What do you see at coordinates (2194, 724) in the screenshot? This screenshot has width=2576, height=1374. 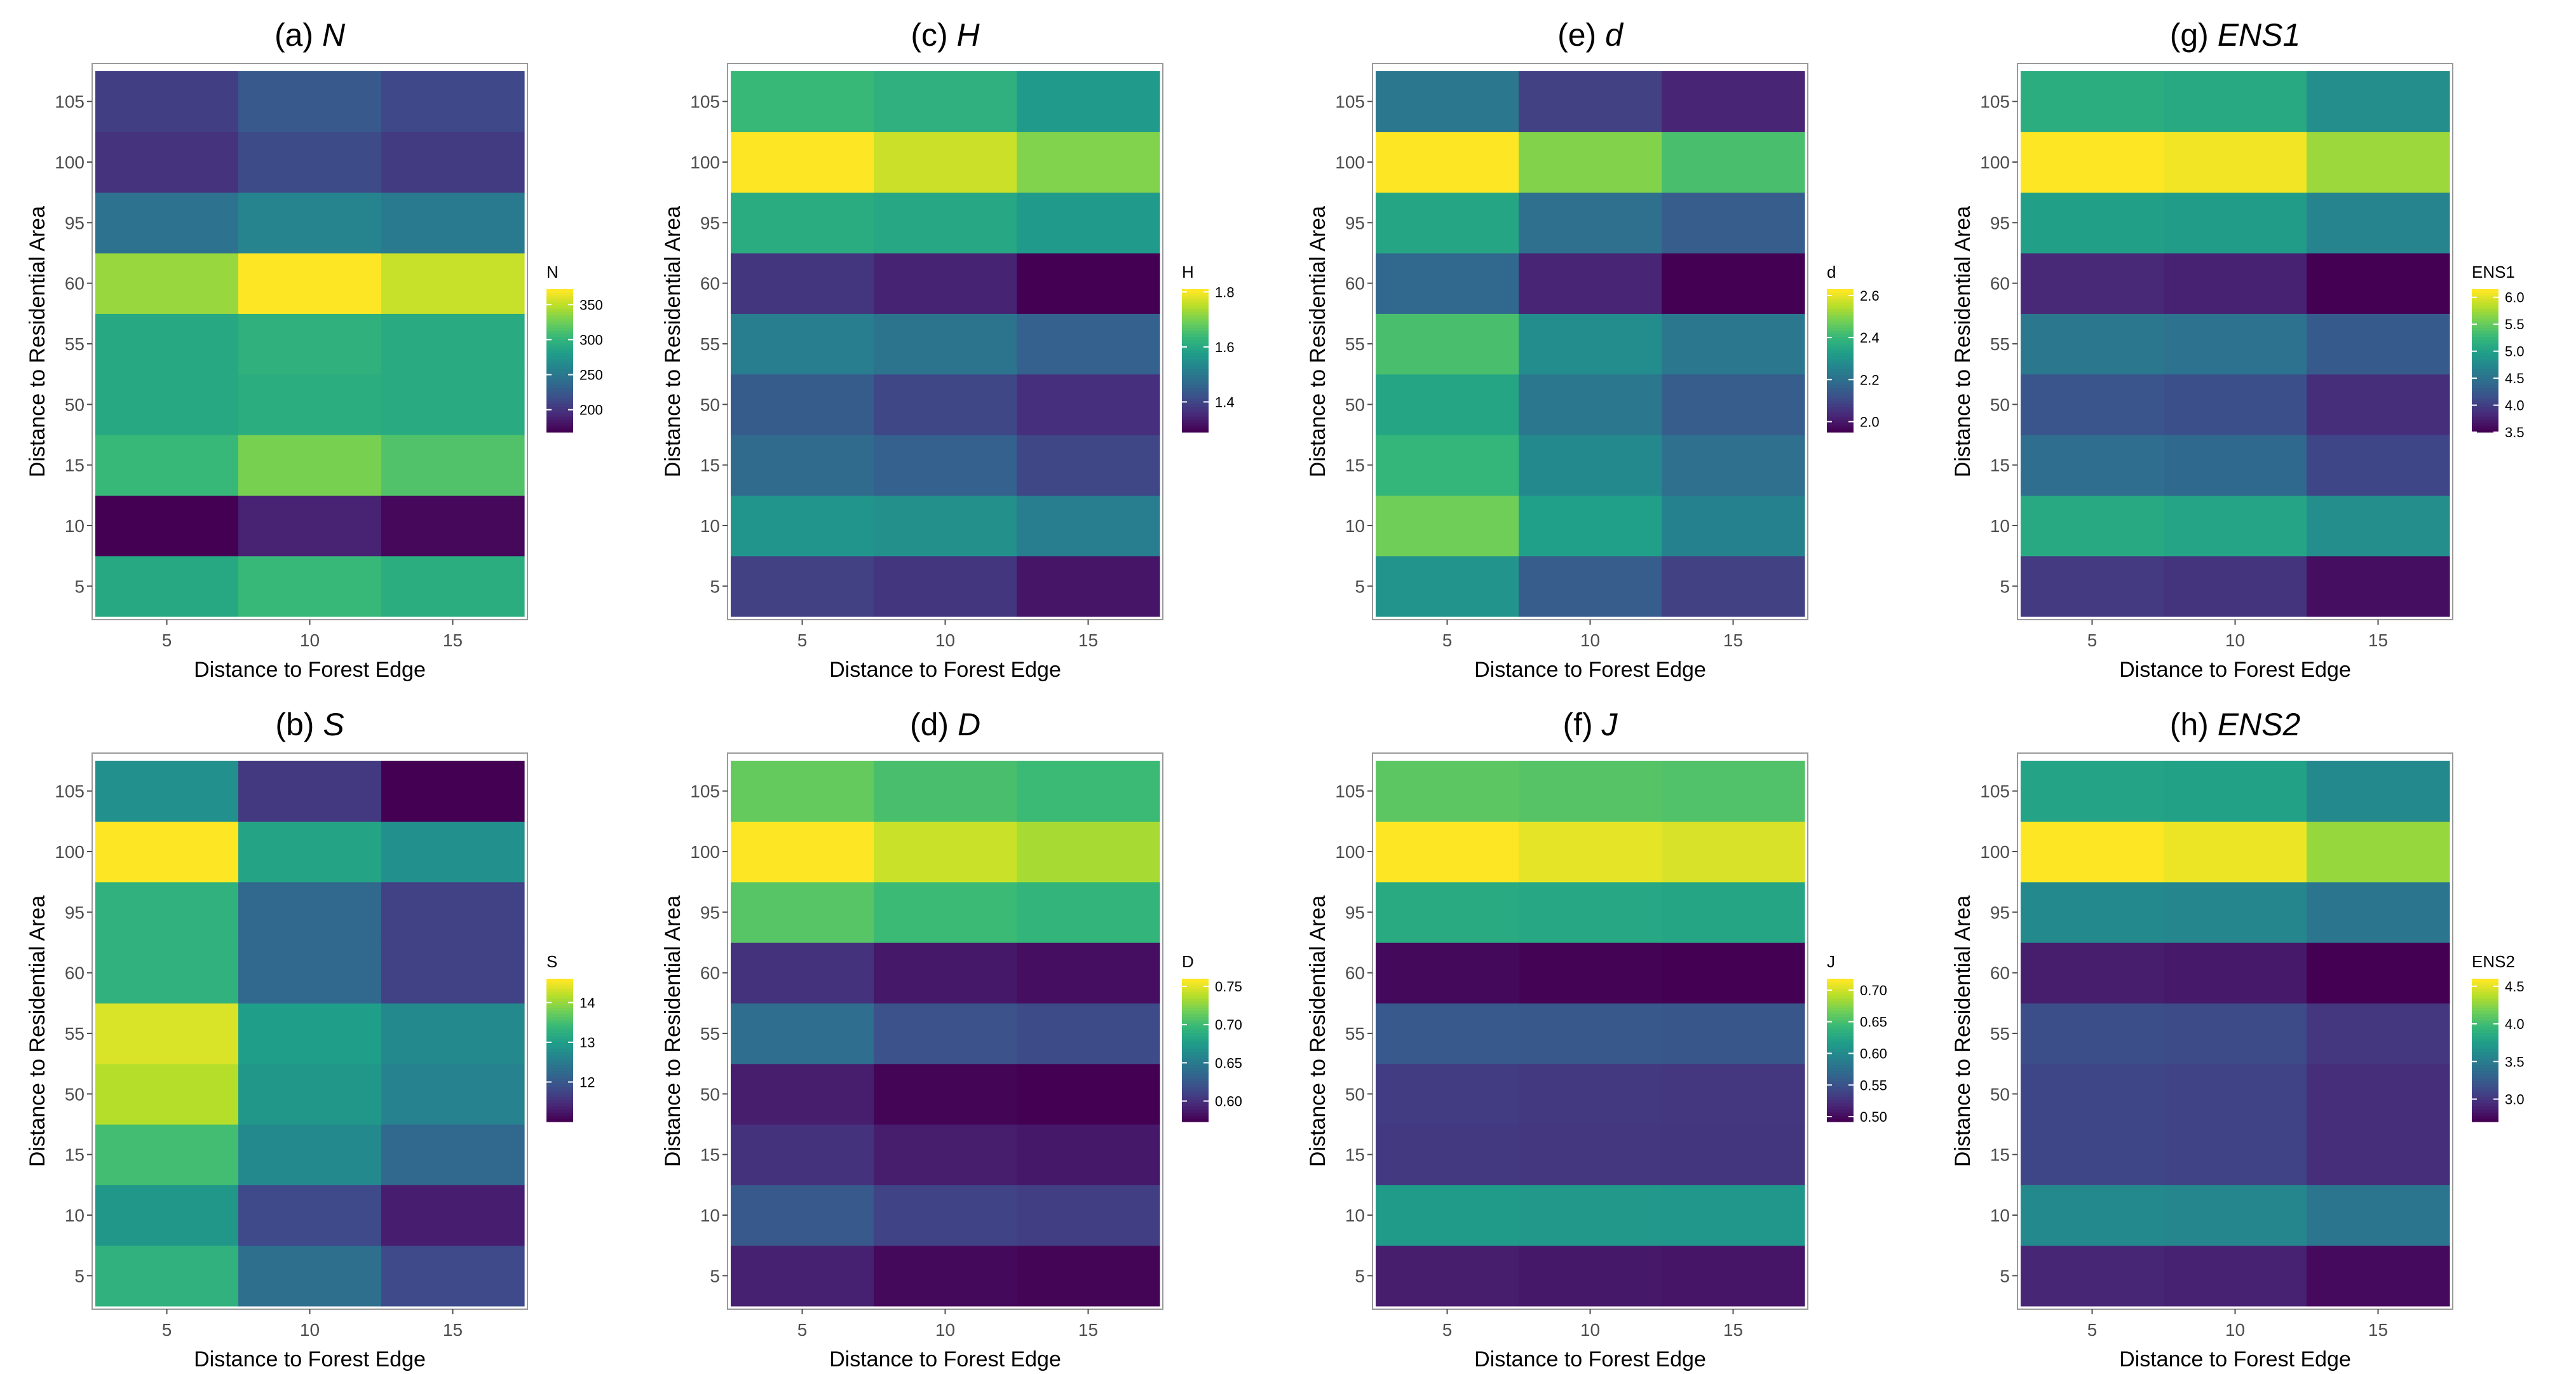 I see `panel-title-prefix: (h)` at bounding box center [2194, 724].